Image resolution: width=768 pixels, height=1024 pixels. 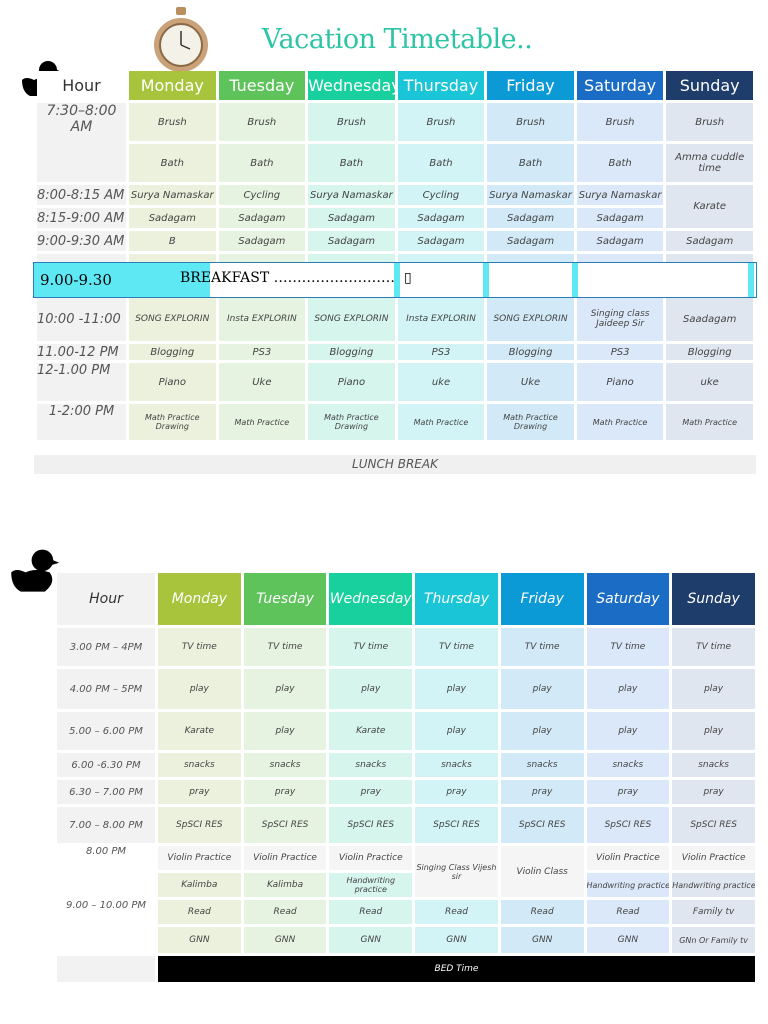 I want to click on hour-cell: 9.00 – 10.00 PM, so click(x=106, y=926).